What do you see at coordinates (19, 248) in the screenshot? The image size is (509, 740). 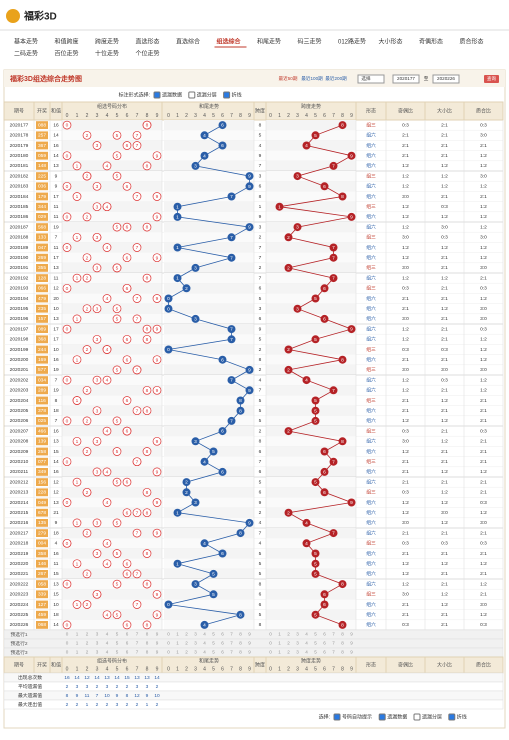 I see `issue: 2020189` at bounding box center [19, 248].